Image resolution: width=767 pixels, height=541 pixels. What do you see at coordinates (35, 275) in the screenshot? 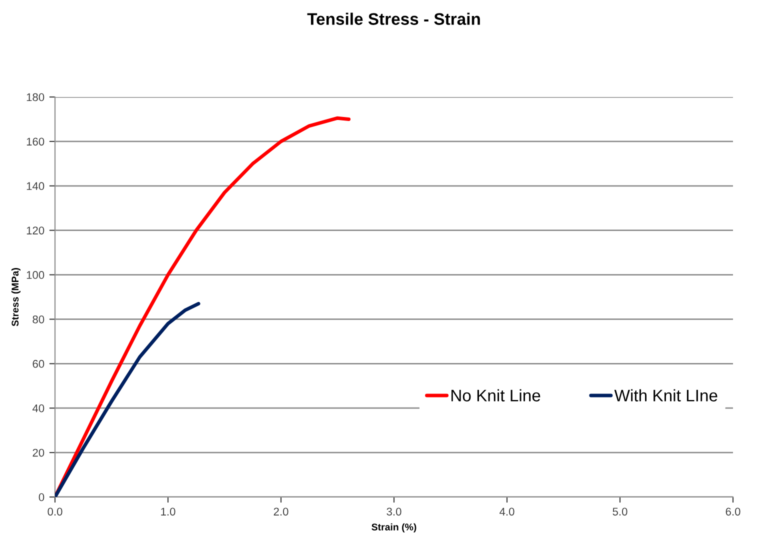
I see `y-tick-label: 100` at bounding box center [35, 275].